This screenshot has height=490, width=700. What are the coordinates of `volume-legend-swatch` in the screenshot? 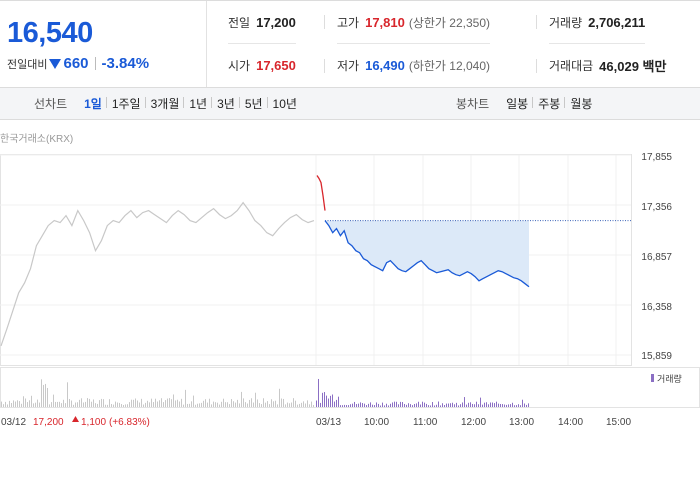 It's located at (652, 378).